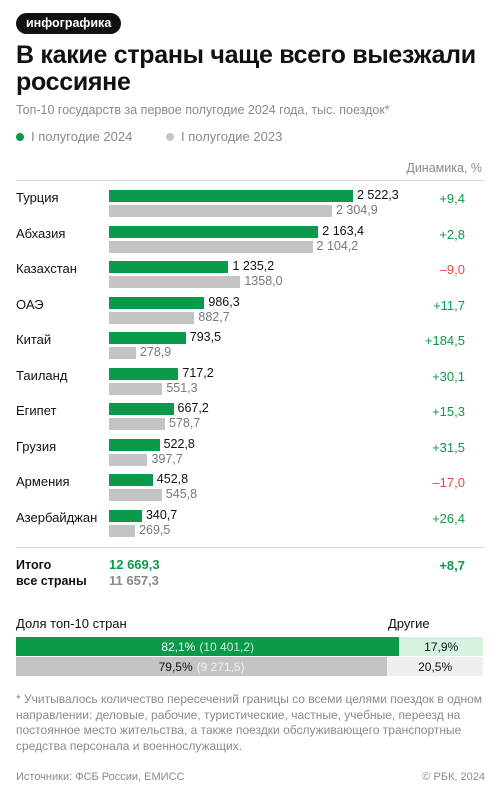 Image resolution: width=501 pixels, height=800 pixels. Describe the element at coordinates (175, 666) in the screenshot. I see `share-2023-percent: 79,5%` at that location.